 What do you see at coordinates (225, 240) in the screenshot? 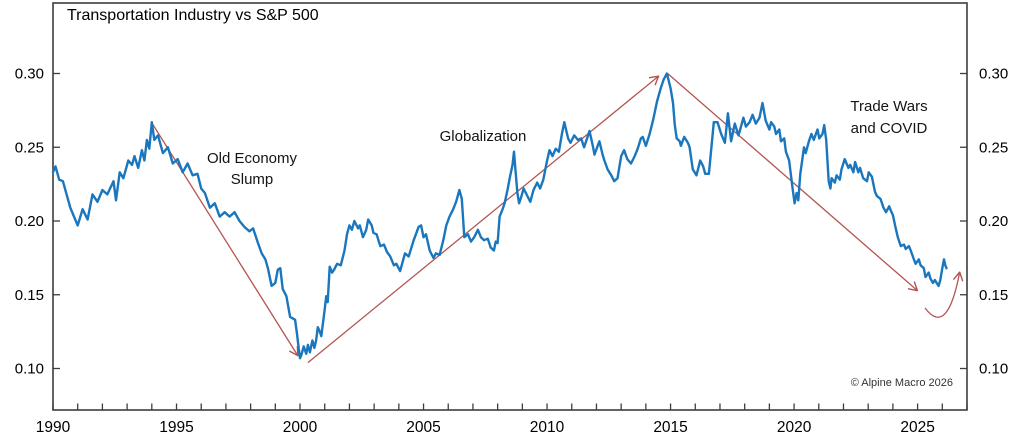
I see `trend-arrow` at bounding box center [225, 240].